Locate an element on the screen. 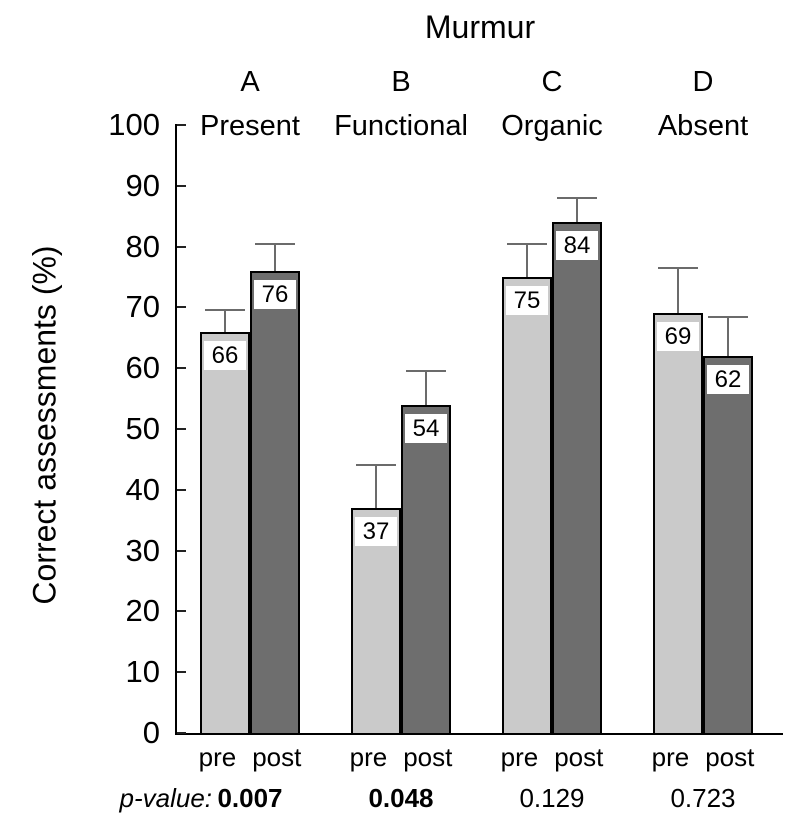 The width and height of the screenshot is (800, 840). group-letter-B: B is located at coordinates (401, 82).